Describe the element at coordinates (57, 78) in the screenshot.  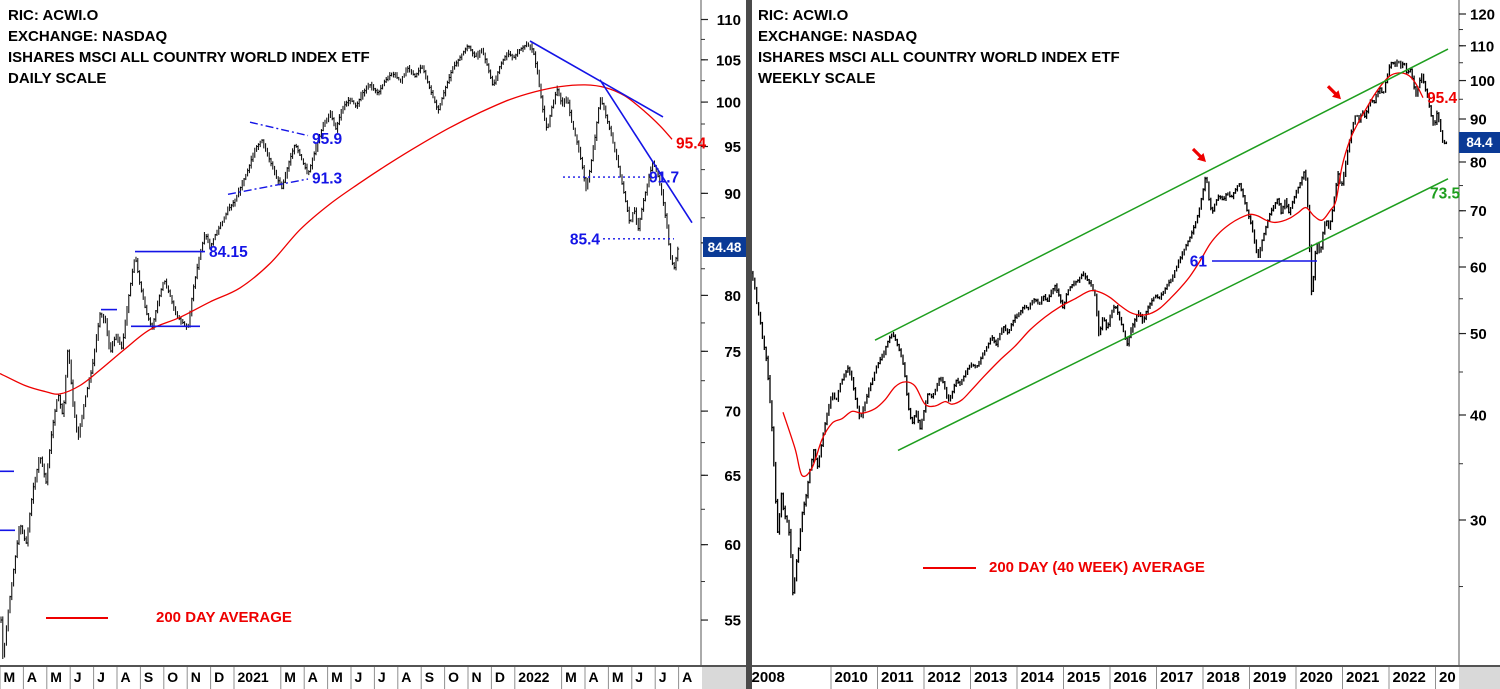
I see `left-title-scale: DAILY SCALE` at that location.